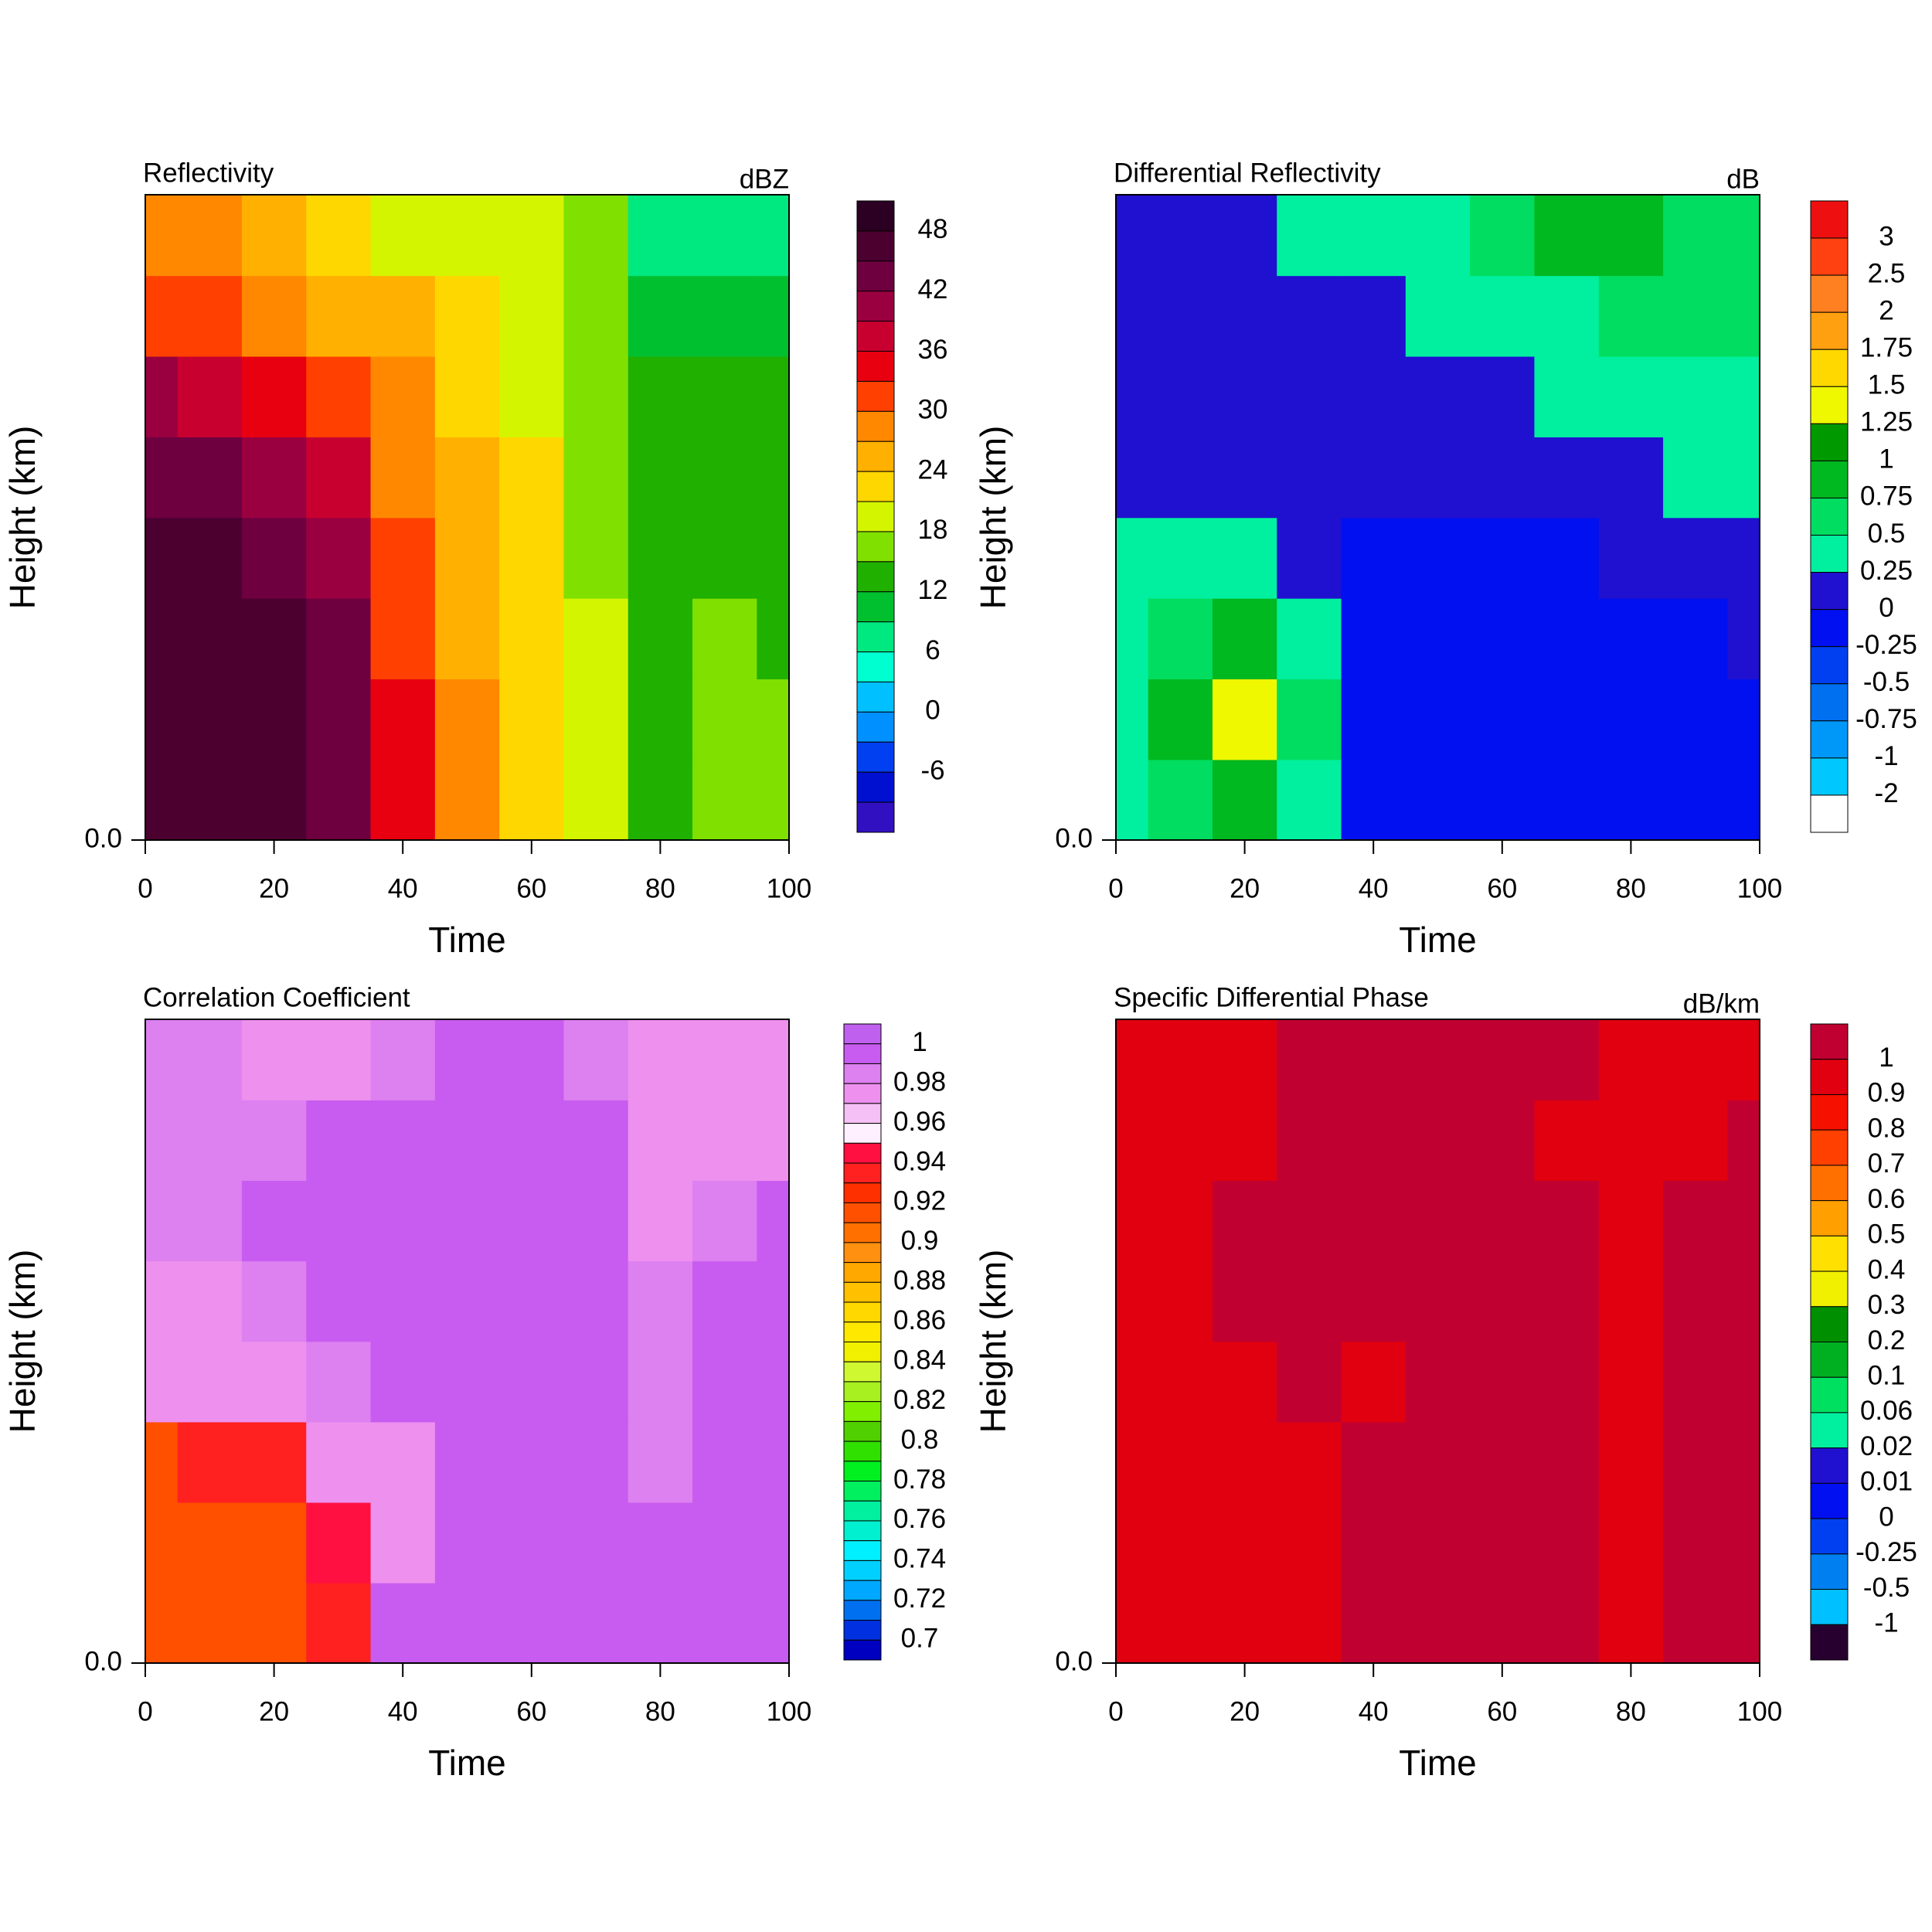 Image resolution: width=1932 pixels, height=1932 pixels. What do you see at coordinates (1886, 236) in the screenshot?
I see `colorbar-label: 3` at bounding box center [1886, 236].